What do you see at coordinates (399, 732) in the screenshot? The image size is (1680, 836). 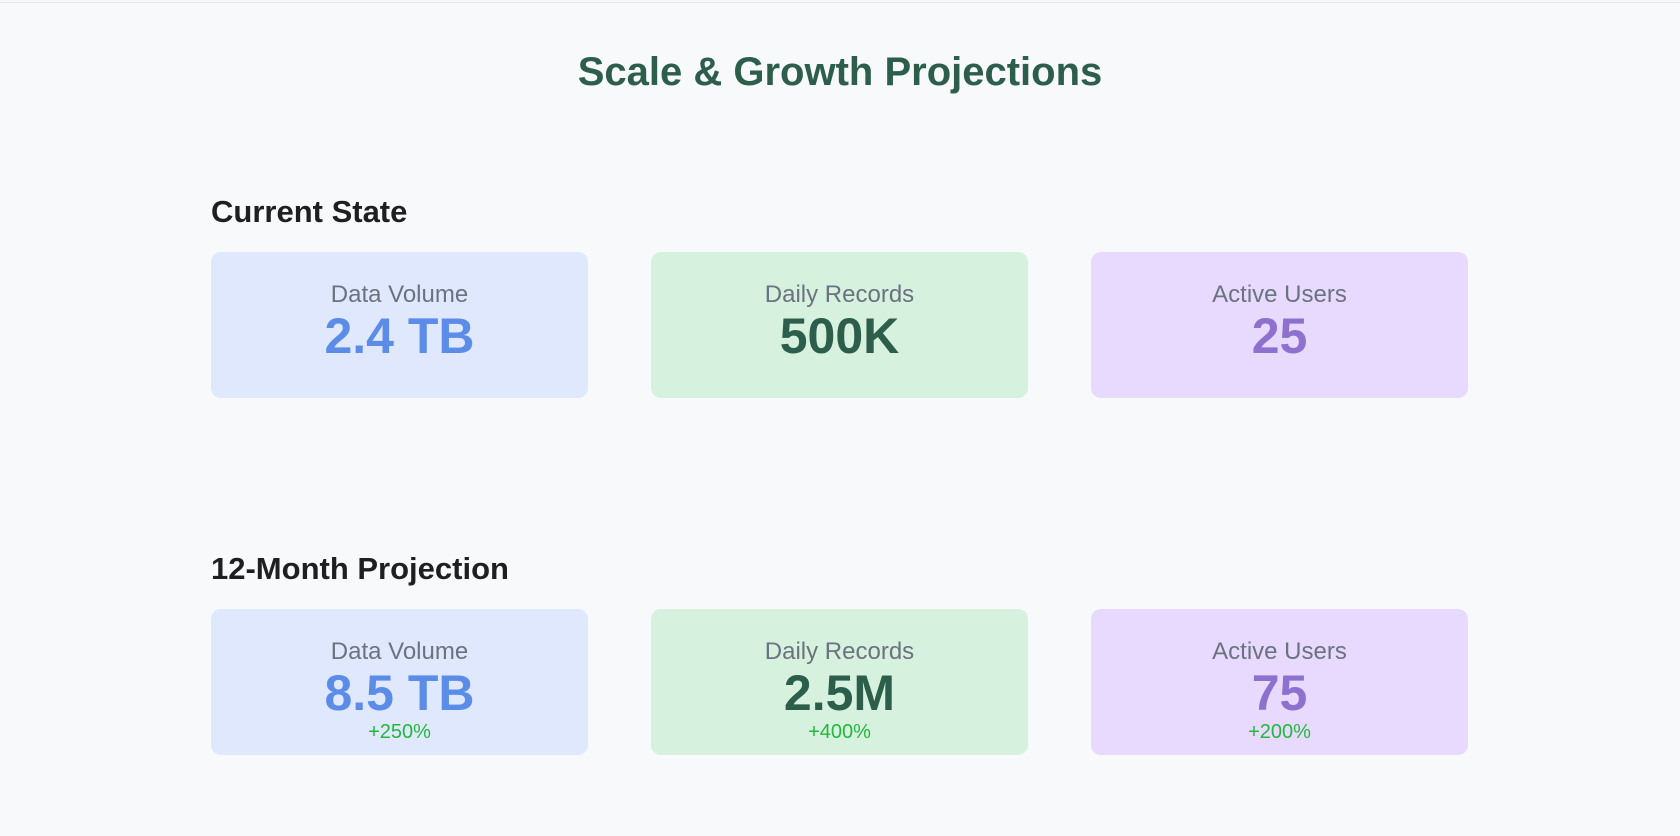 I see `growth-change: +250%` at bounding box center [399, 732].